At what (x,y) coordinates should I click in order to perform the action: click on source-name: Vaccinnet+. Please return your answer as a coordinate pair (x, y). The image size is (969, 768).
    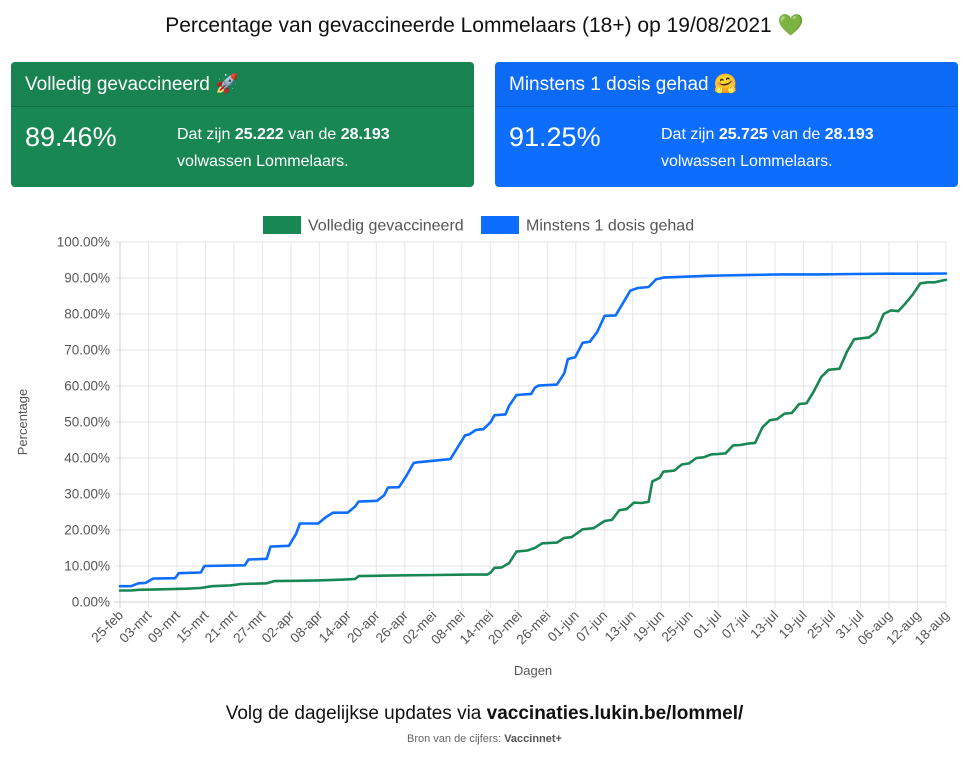
    Looking at the image, I should click on (533, 739).